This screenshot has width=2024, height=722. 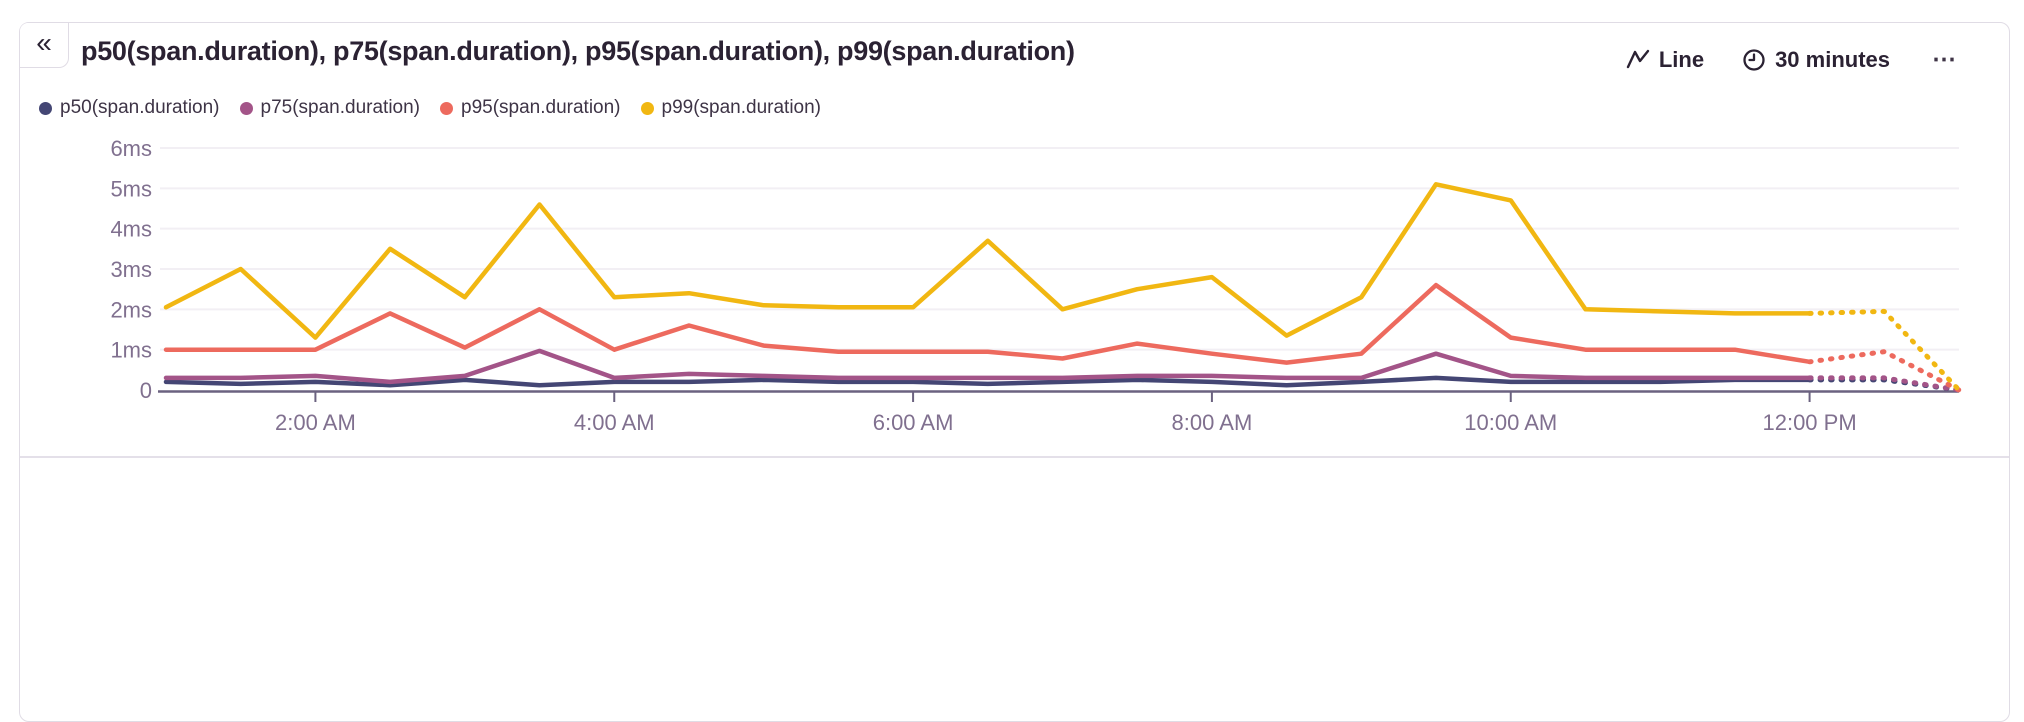 I want to click on legend-item-p99: p99(span.duration), so click(x=731, y=108).